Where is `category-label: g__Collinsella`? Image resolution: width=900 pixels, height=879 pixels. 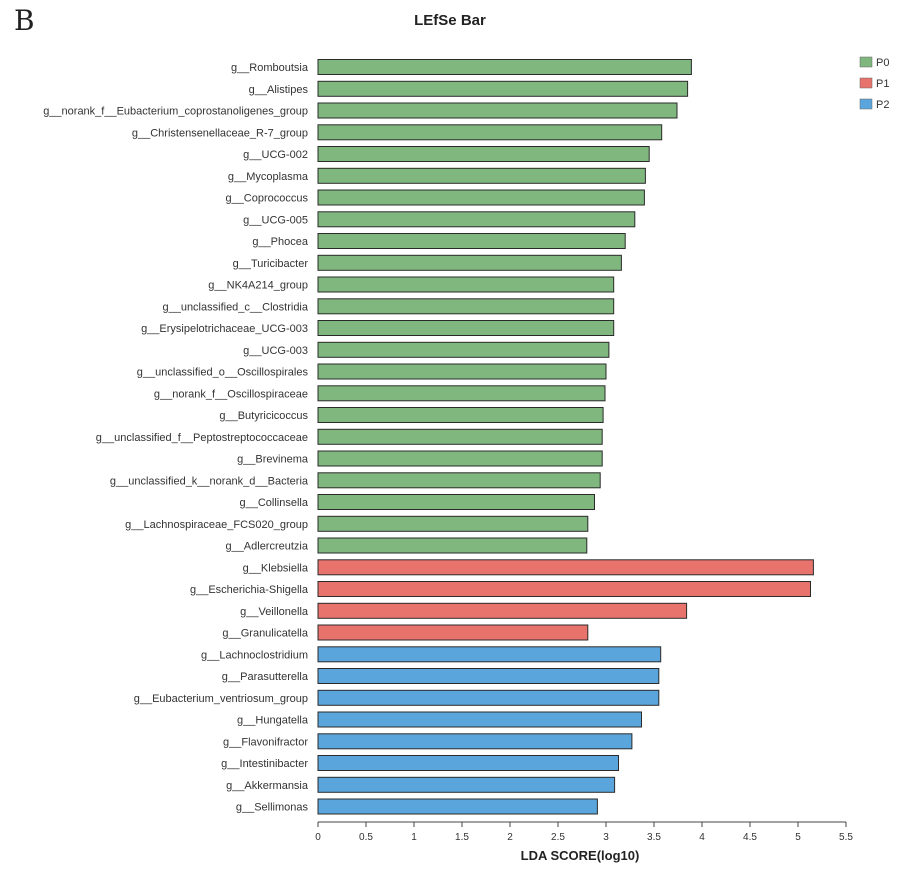
category-label: g__Collinsella is located at coordinates (274, 503).